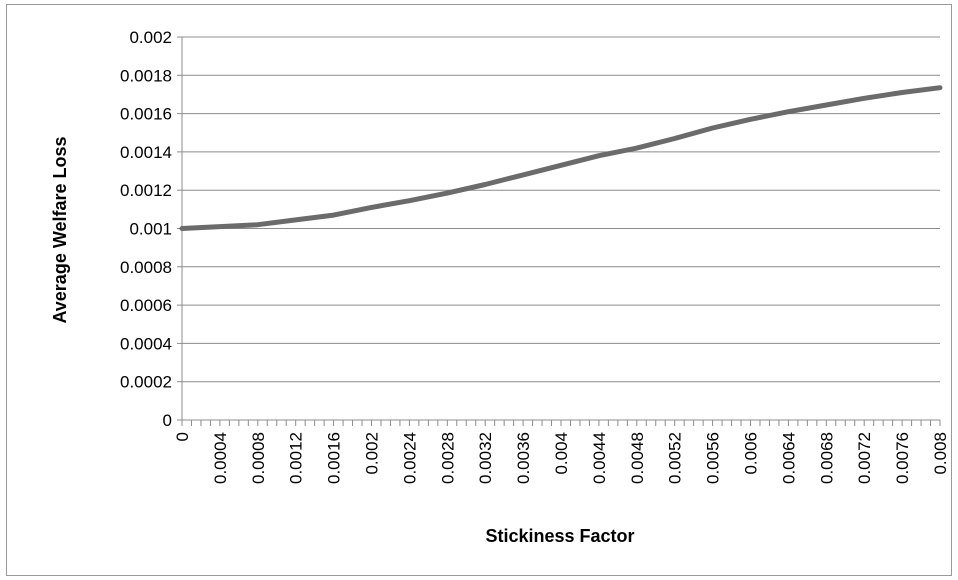 The image size is (958, 580). Describe the element at coordinates (826, 458) in the screenshot. I see `x-tick-label: 0.0068` at that location.